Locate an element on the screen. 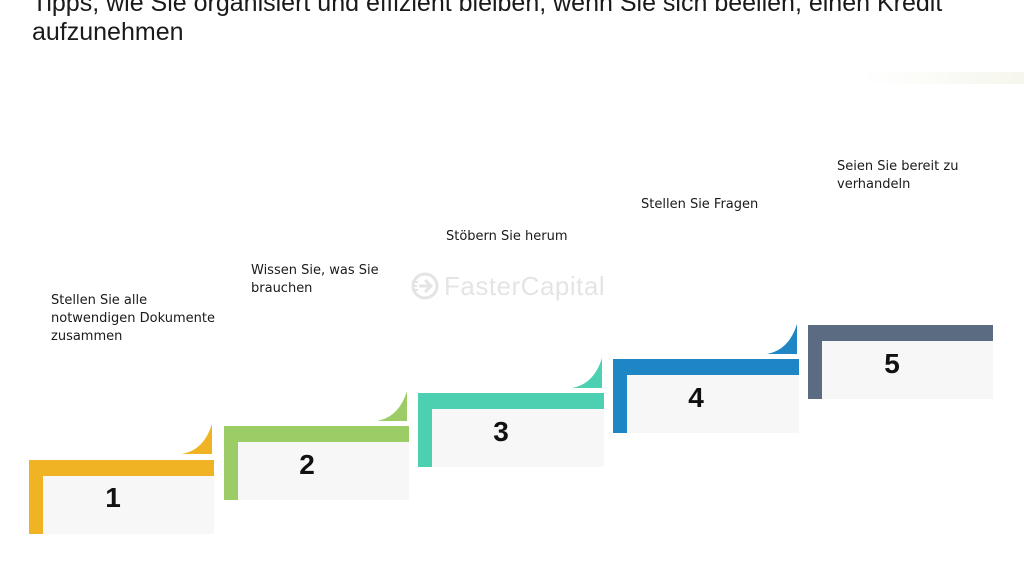  watermark-text: FasterCapital is located at coordinates (525, 285).